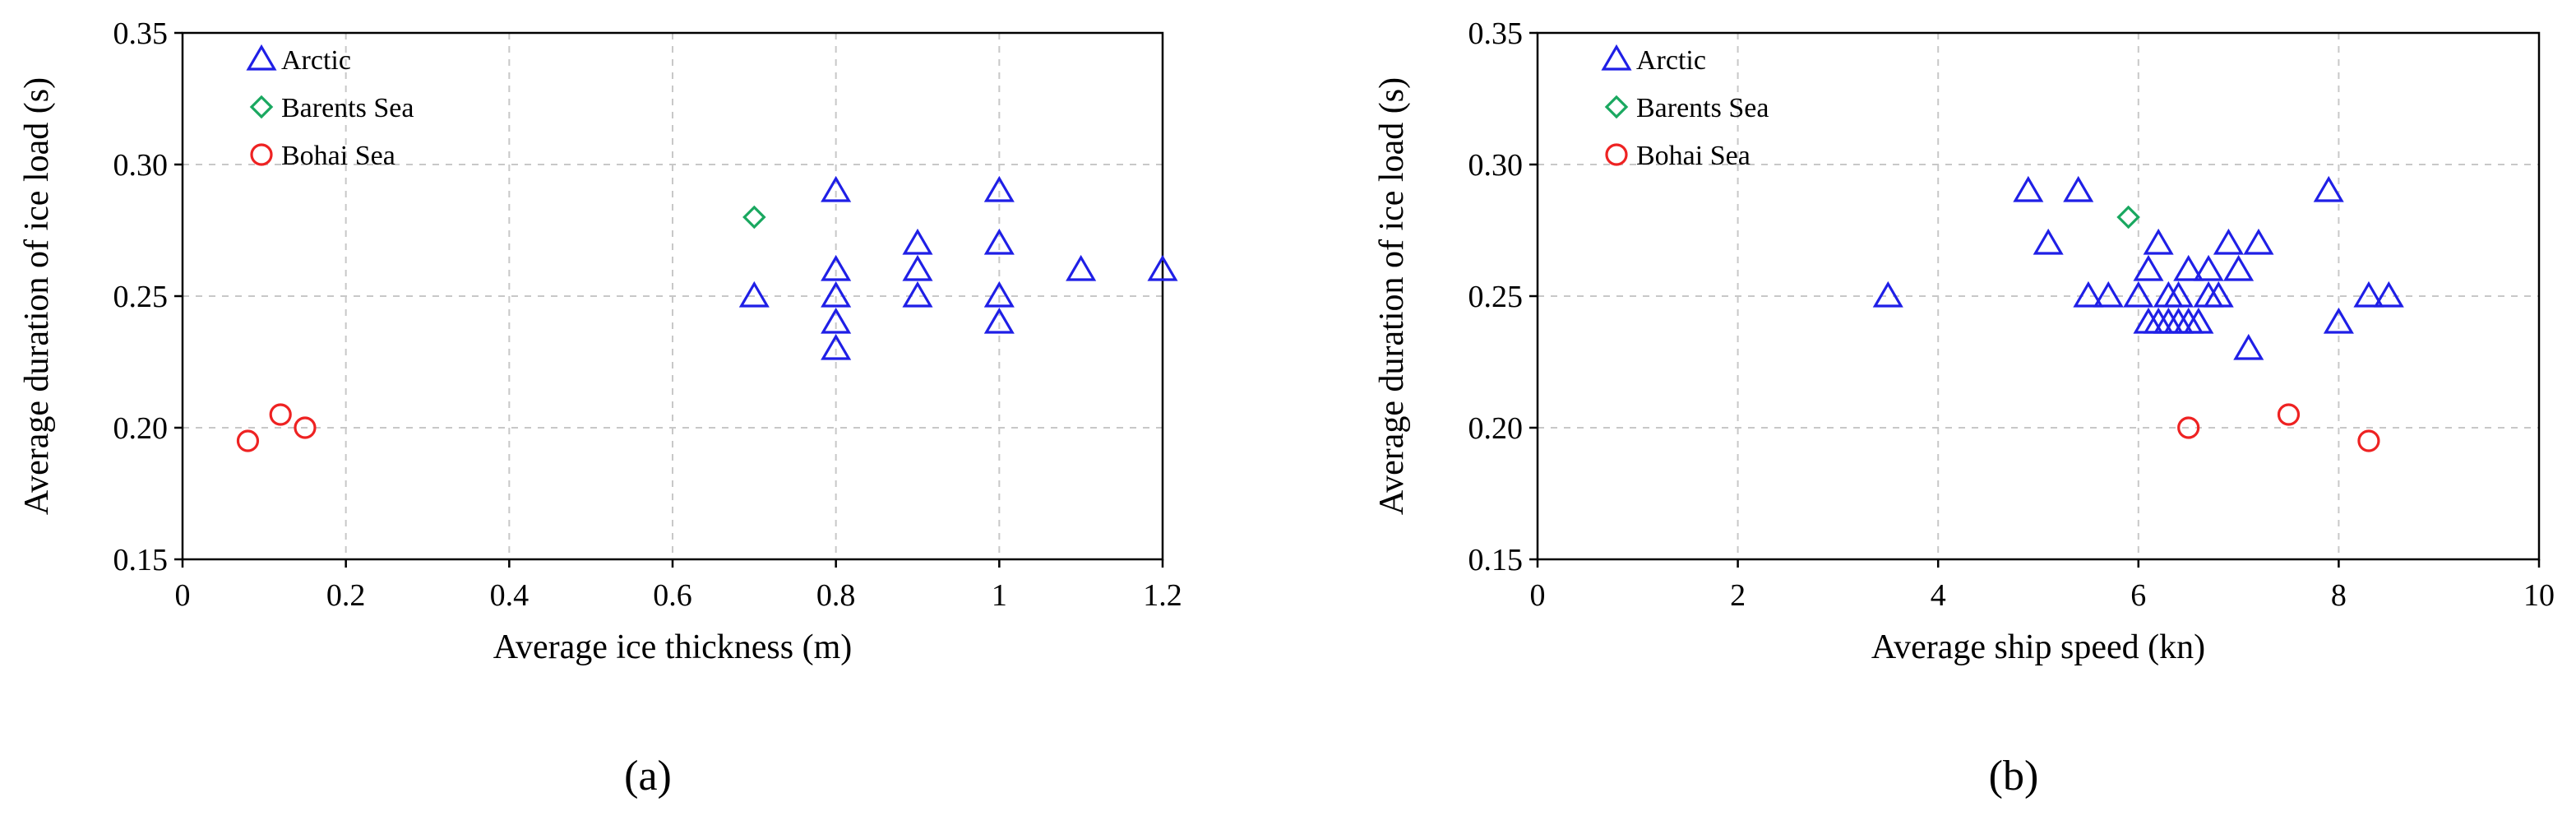  Describe the element at coordinates (672, 595) in the screenshot. I see `x-tick-label: 0.6` at that location.